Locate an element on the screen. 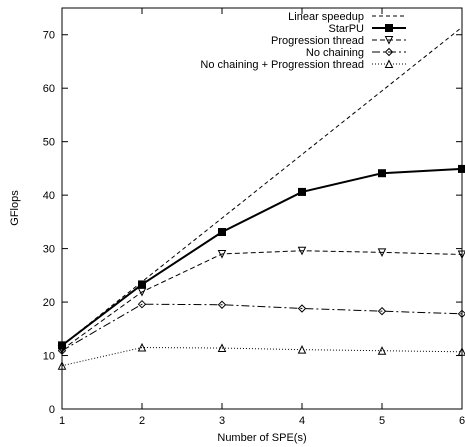 This screenshot has height=447, width=465. legend-label: No chaining is located at coordinates (335, 53).